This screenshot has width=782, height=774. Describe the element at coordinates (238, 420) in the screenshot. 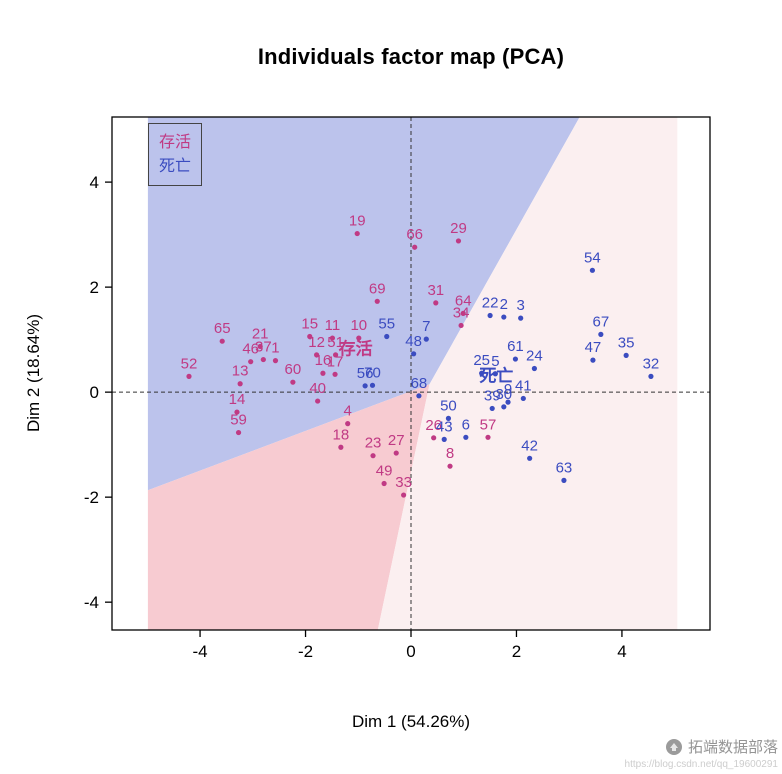

I see `data-point-label: 59` at that location.